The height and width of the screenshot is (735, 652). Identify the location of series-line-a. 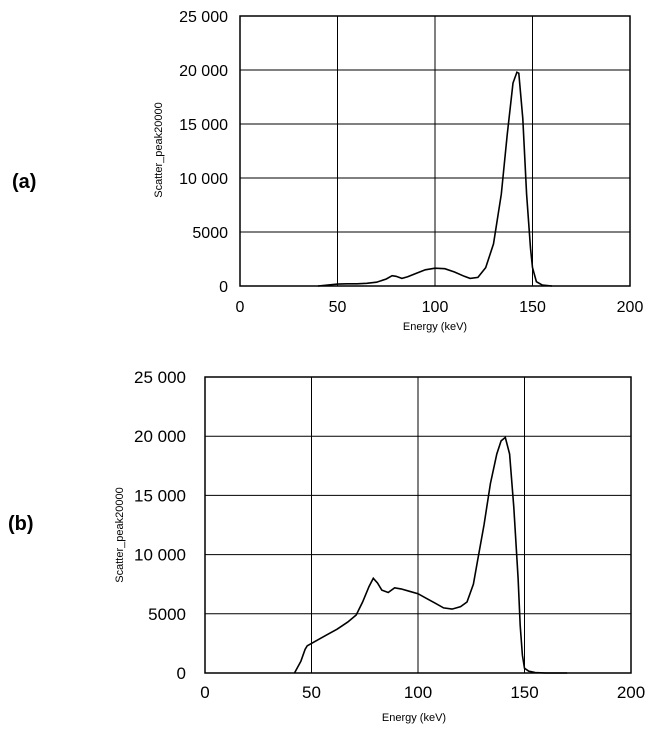
(435, 179).